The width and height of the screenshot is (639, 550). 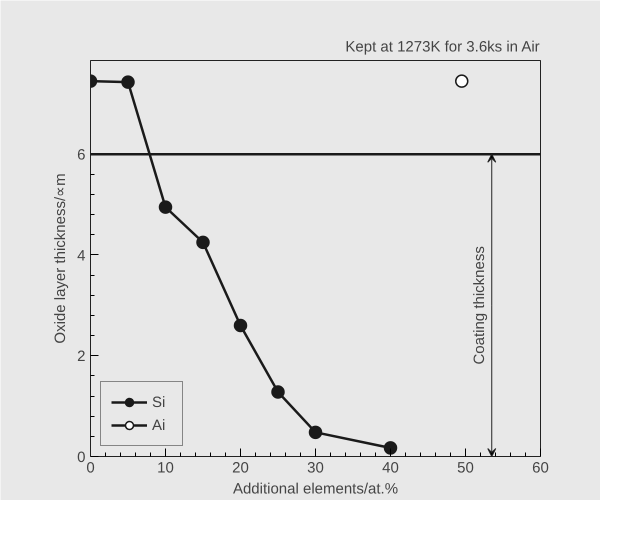 I want to click on x-tick-label: 40, so click(x=390, y=468).